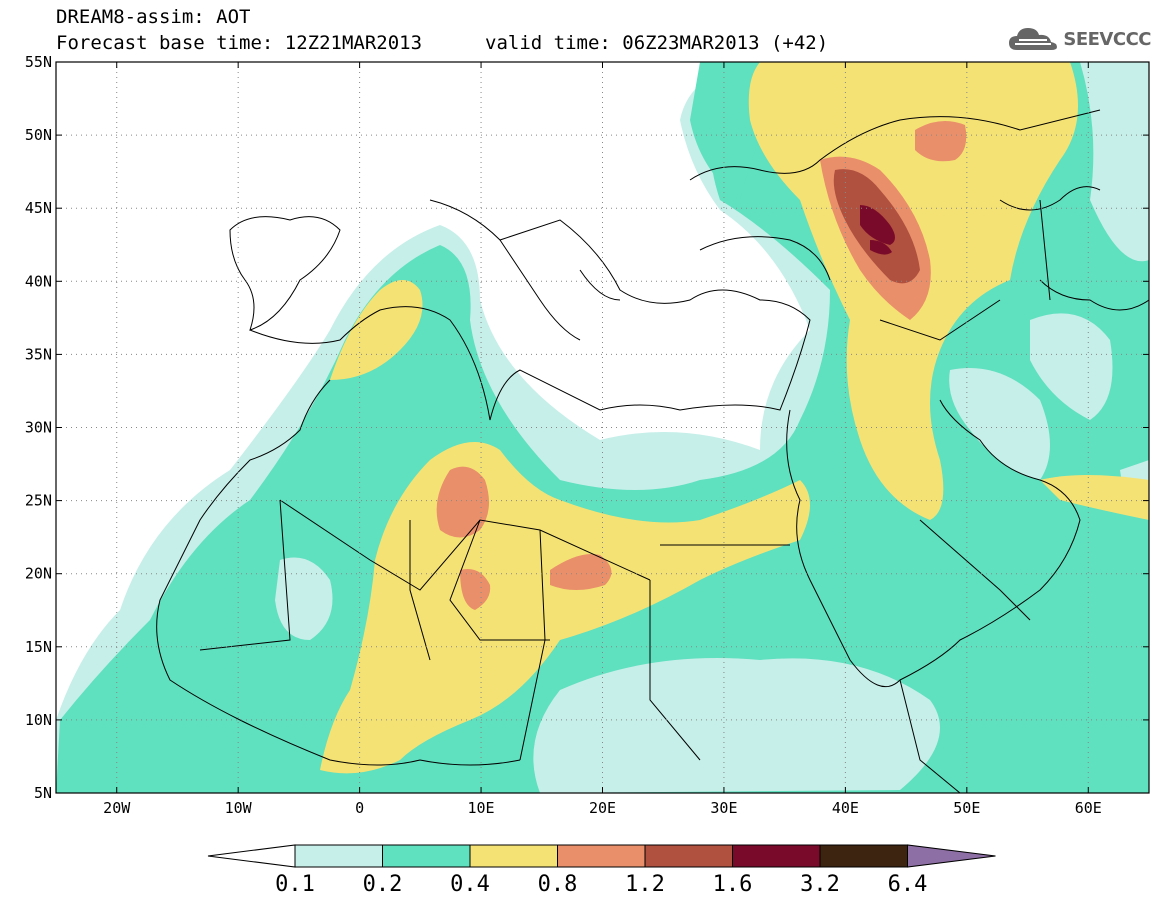  I want to click on lat-label: 20N, so click(38, 574).